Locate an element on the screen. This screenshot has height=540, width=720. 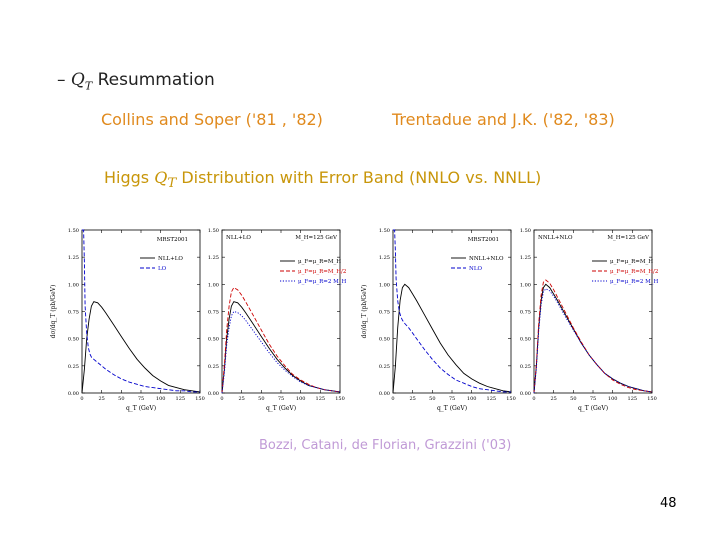
panel-1-ytick-label: 1.50 is located at coordinates (73, 231).